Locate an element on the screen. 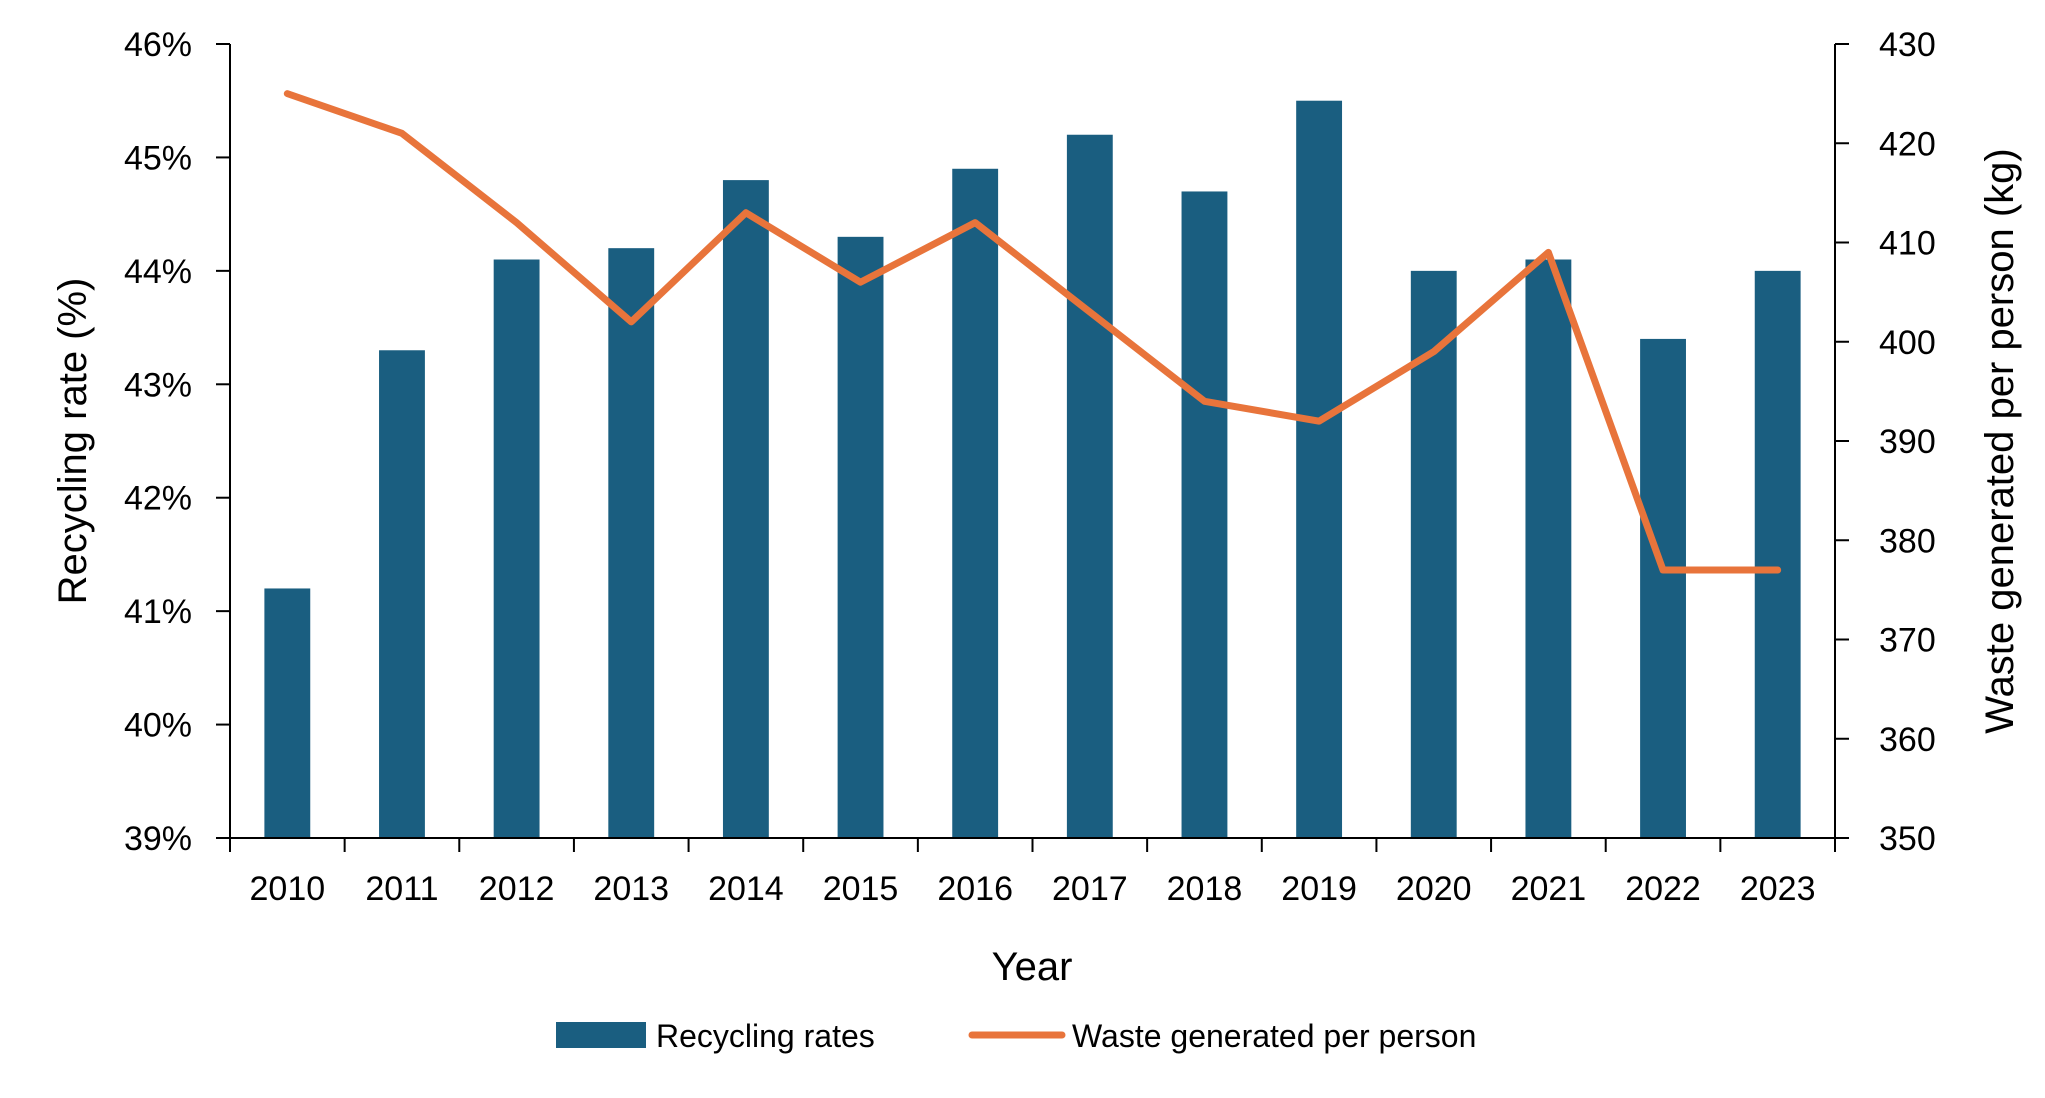  bar-2015 is located at coordinates (860, 537).